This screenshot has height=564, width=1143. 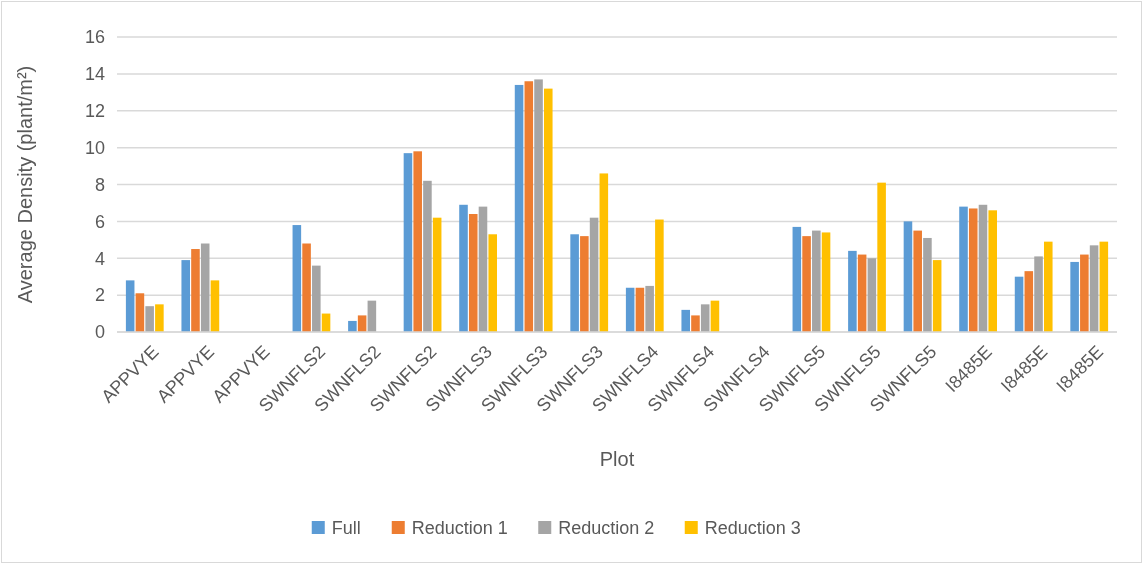 What do you see at coordinates (459, 528) in the screenshot?
I see `legend-label: Reduction 1` at bounding box center [459, 528].